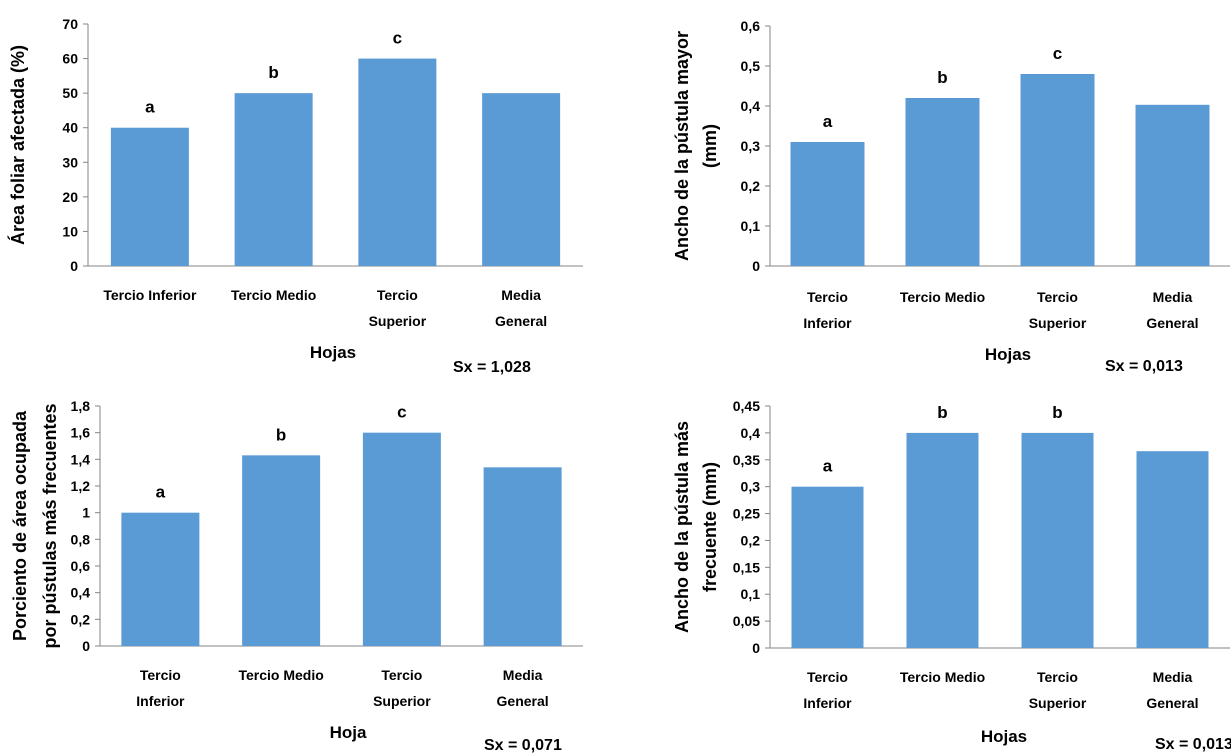 The image size is (1231, 754). Describe the element at coordinates (682, 527) in the screenshot. I see `y-axis-title: Ancho de la pústula más` at that location.